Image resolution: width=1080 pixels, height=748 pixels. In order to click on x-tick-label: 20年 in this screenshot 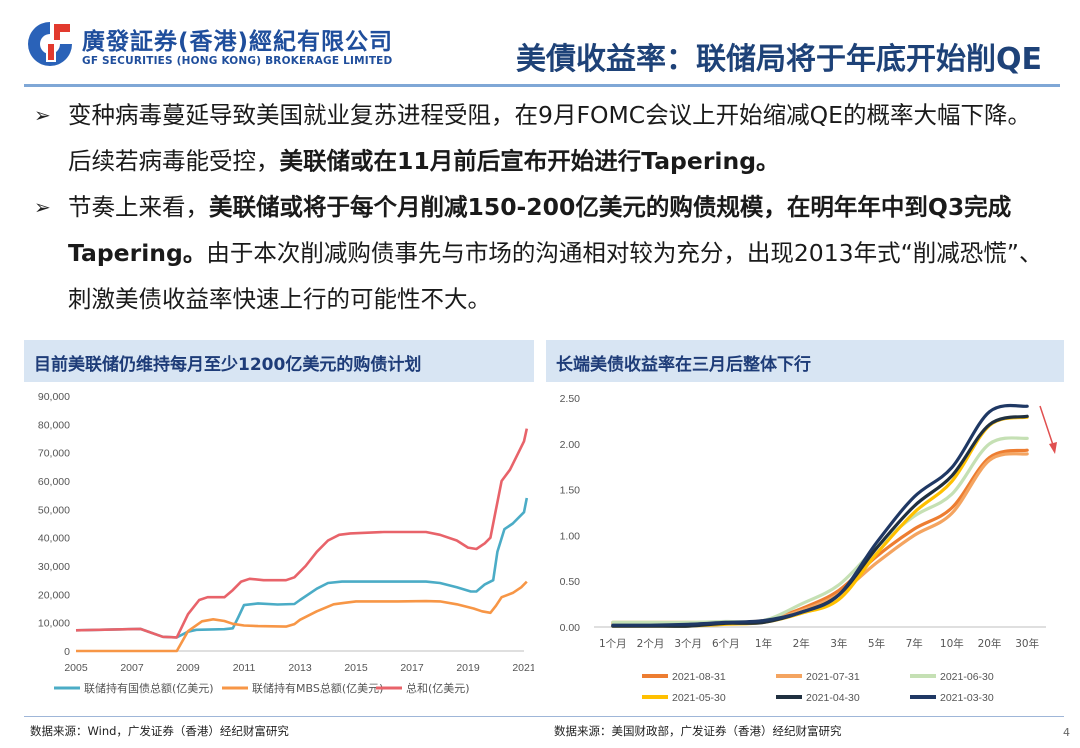, I will do `click(990, 643)`.